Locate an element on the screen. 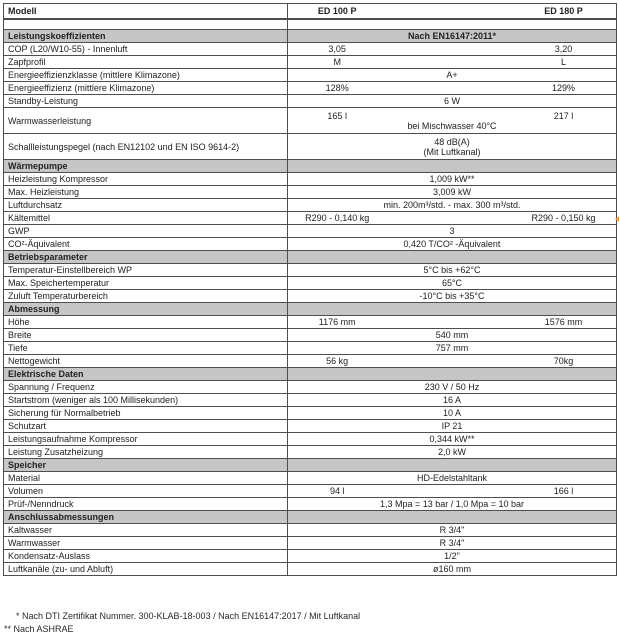 The width and height of the screenshot is (619, 642). section-title: Betriebsparameter is located at coordinates (145, 257).